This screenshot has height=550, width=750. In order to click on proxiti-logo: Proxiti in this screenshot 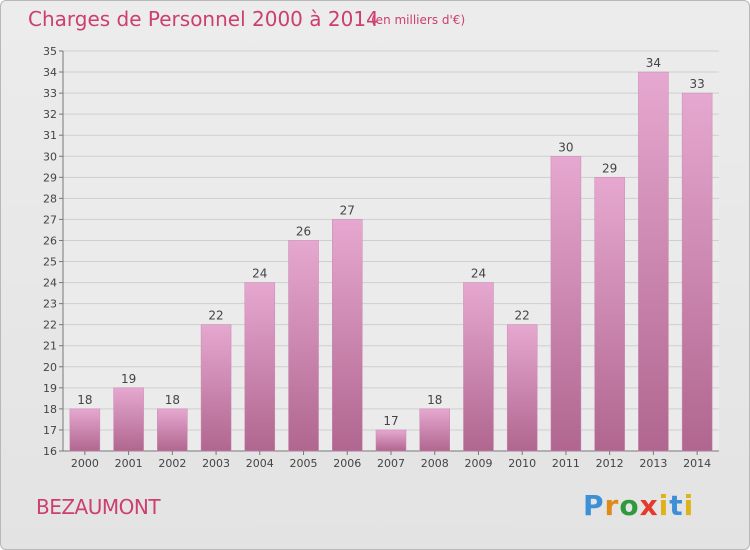, I will do `click(638, 505)`.